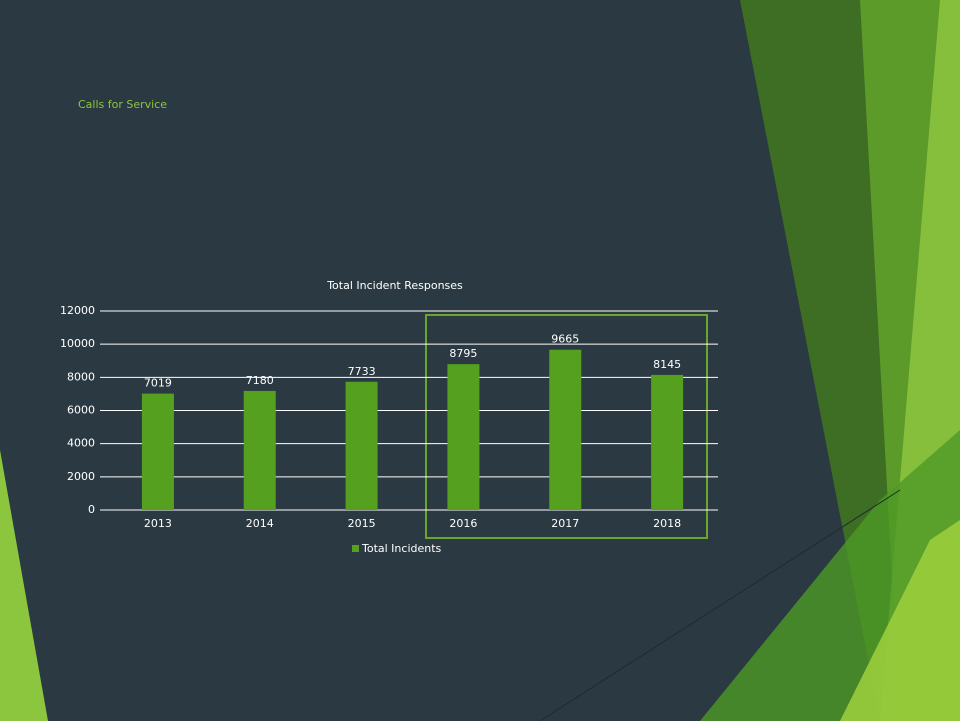 Image resolution: width=960 pixels, height=721 pixels. Describe the element at coordinates (158, 523) in the screenshot. I see `x-tick-label: 2013` at that location.